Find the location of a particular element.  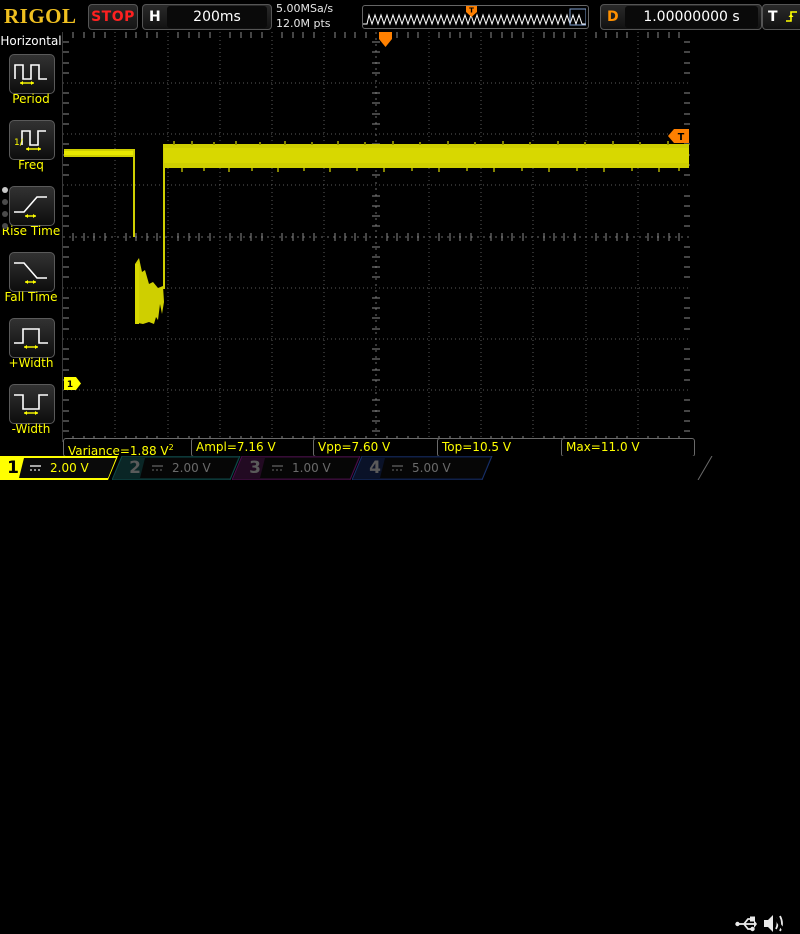

neg-width-button is located at coordinates (32, 404).